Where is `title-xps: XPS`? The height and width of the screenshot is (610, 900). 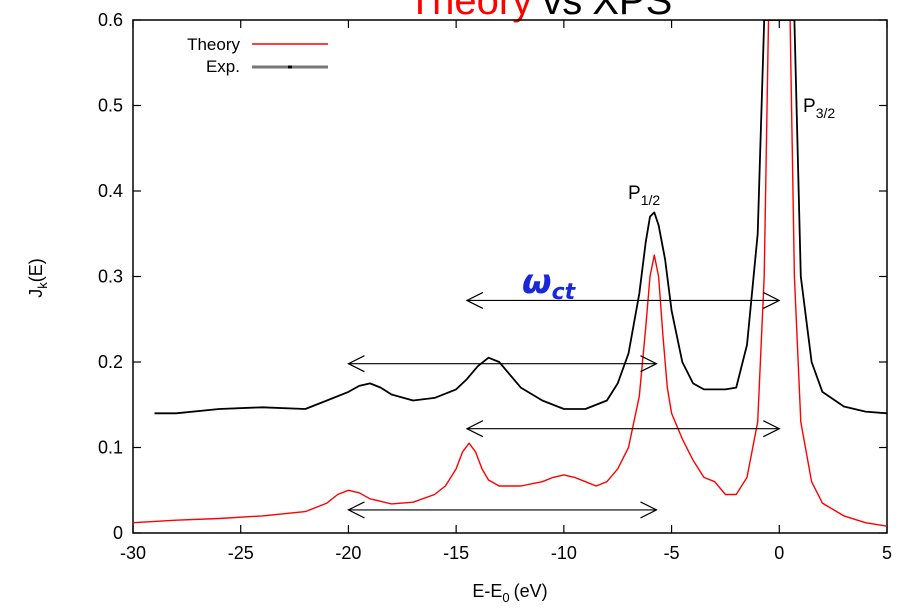
title-xps: XPS is located at coordinates (632, 11).